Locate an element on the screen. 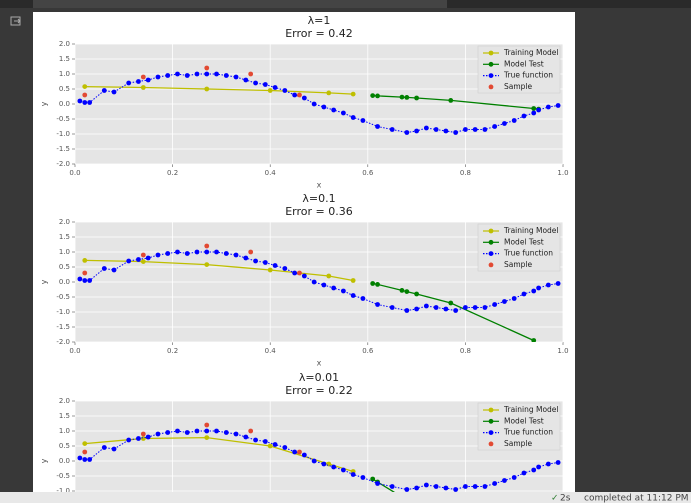  y-tick-label: 2.0 is located at coordinates (64, 401).